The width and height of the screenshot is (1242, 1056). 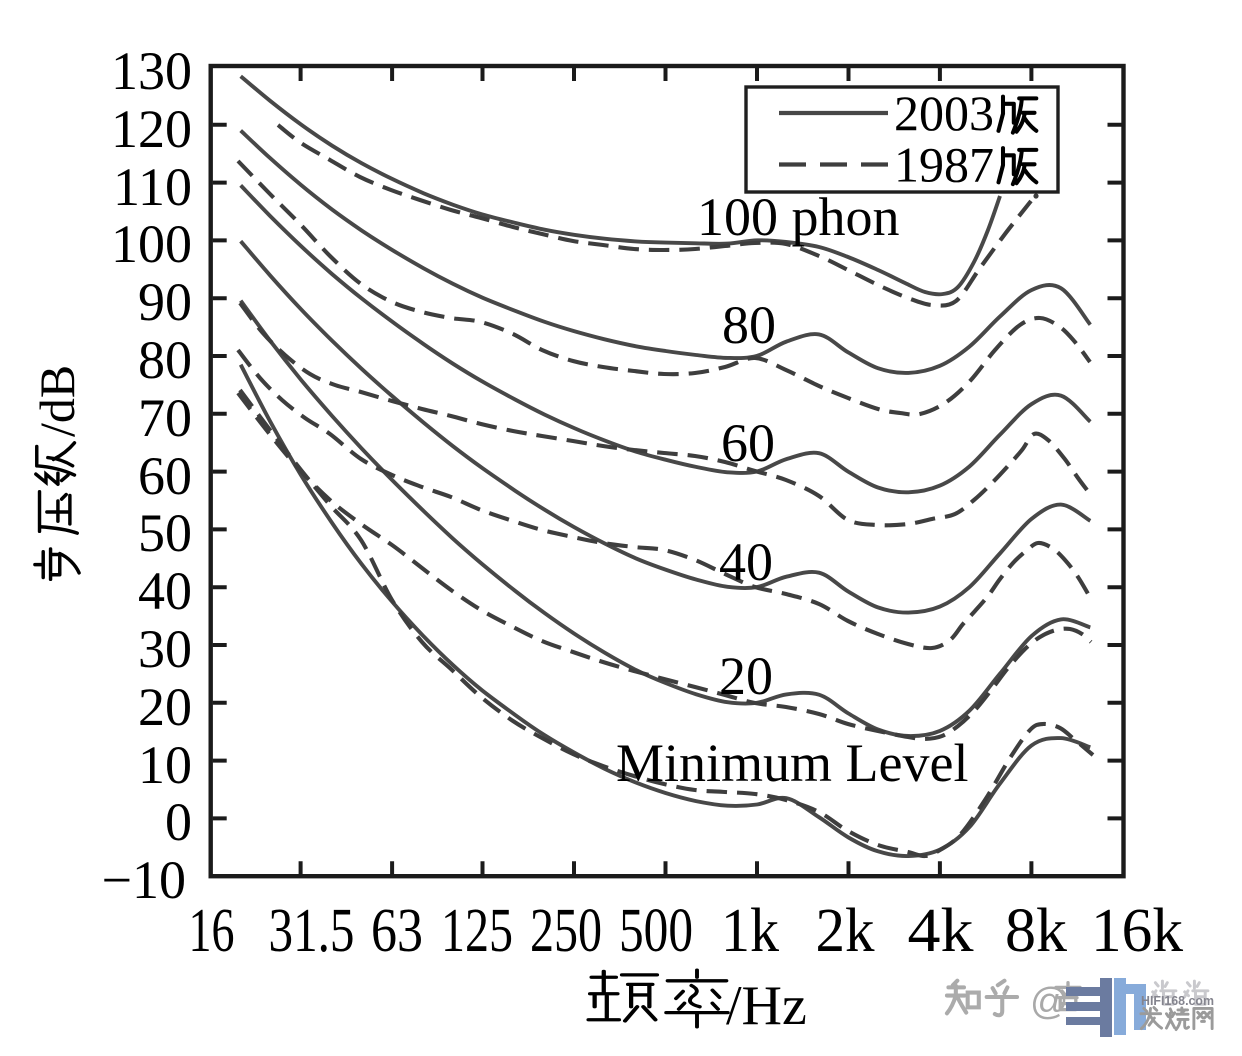 I want to click on svg-text: 0, so click(x=178, y=822).